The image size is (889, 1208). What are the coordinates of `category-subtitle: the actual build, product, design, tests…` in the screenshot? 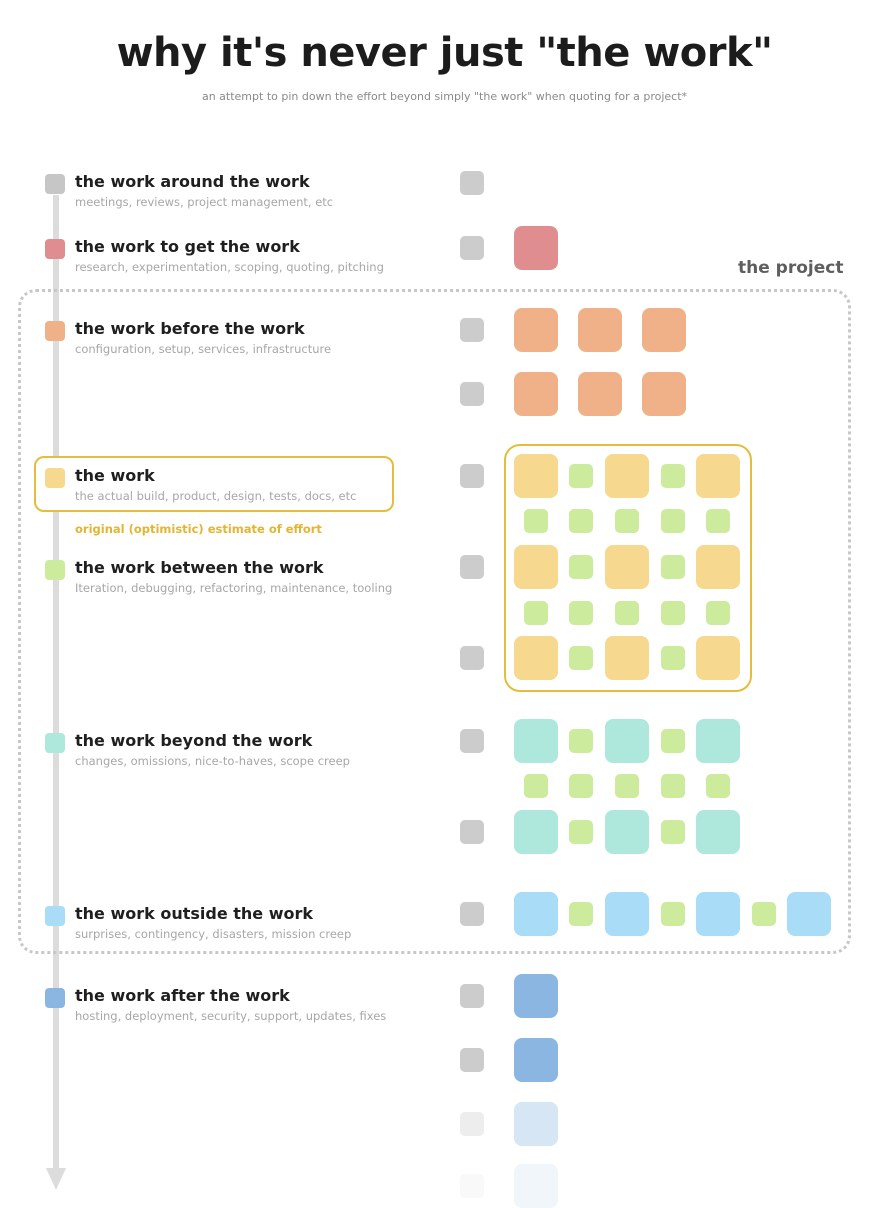 It's located at (216, 496).